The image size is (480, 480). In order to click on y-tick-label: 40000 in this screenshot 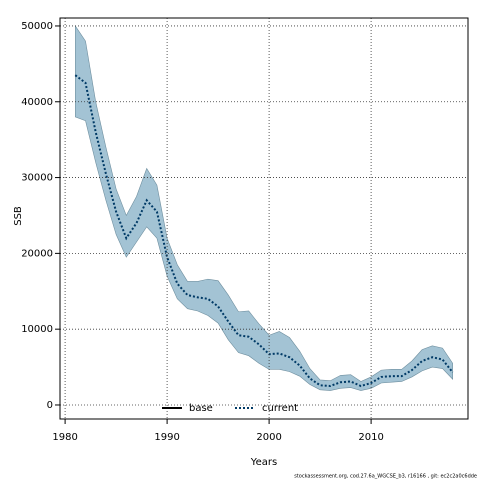, I will do `click(37, 102)`.